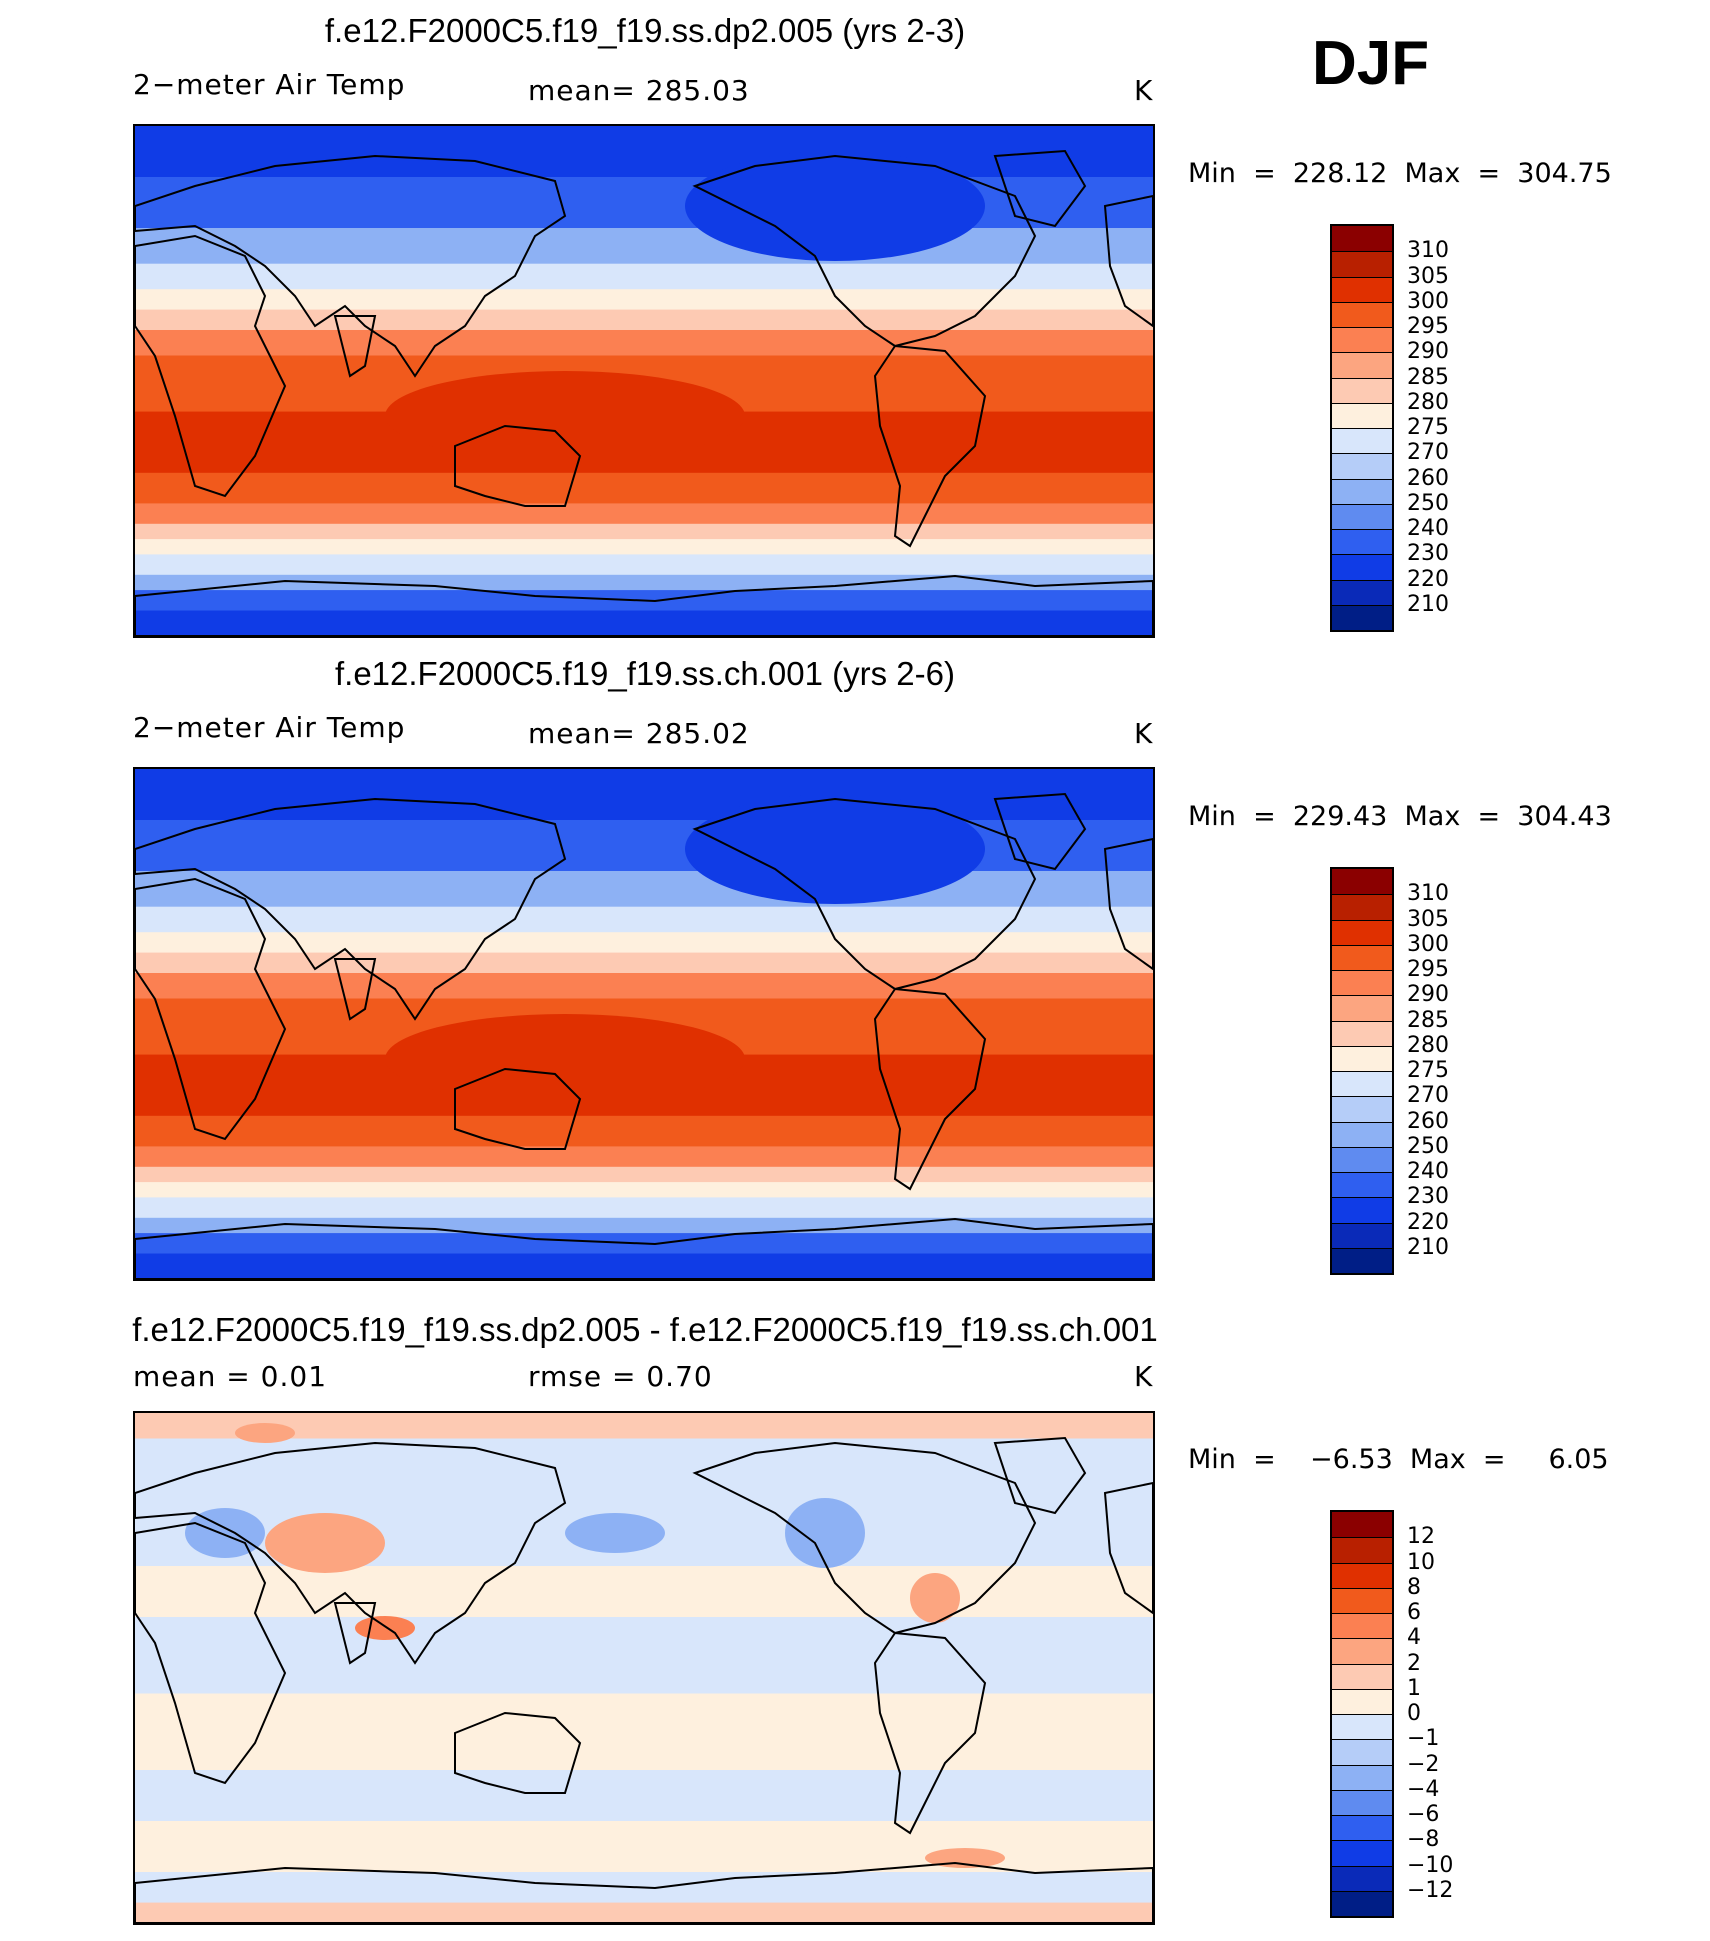 This screenshot has width=1710, height=1941. What do you see at coordinates (1428, 1070) in the screenshot?
I see `colorbar-tick-label: 275` at bounding box center [1428, 1070].